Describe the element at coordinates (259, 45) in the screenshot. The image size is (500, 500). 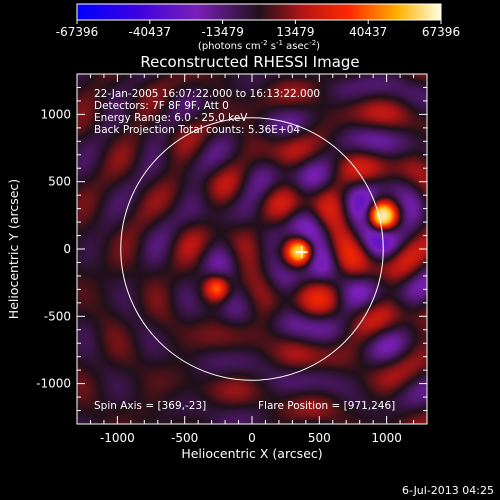
I see `colorbar-units: (photons cm-2 s-1 asec-2)` at that location.